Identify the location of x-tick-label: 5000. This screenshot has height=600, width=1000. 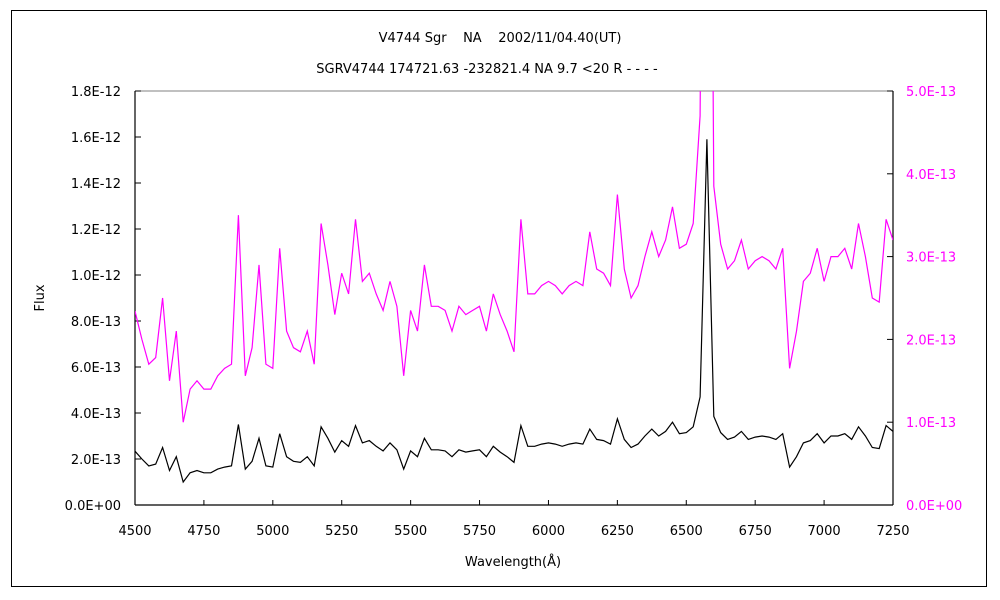
(272, 531).